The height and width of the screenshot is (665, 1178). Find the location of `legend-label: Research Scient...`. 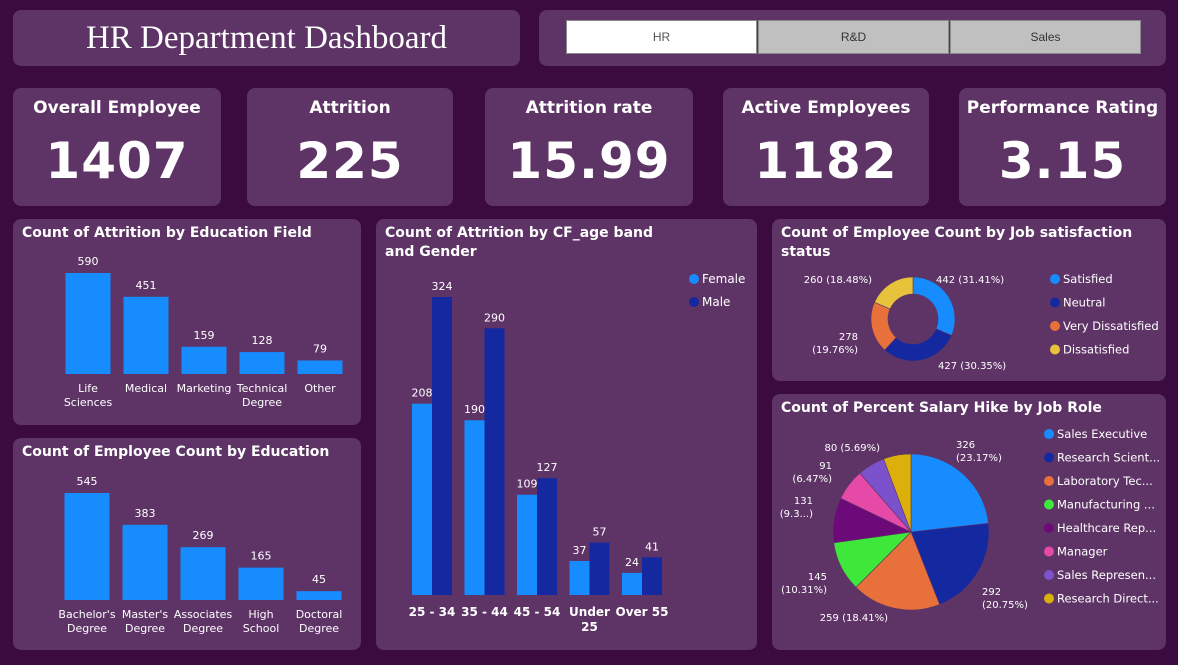

legend-label: Research Scient... is located at coordinates (1108, 458).